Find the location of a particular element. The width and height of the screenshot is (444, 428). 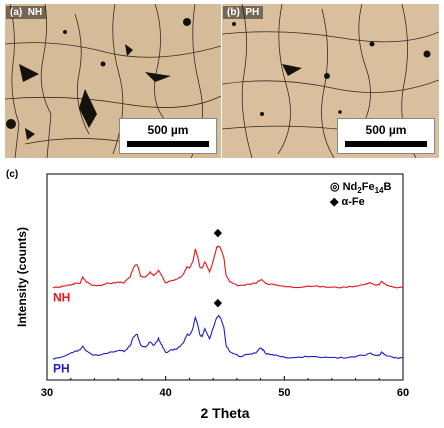

scale-bar-a: 500 µm is located at coordinates (168, 136).